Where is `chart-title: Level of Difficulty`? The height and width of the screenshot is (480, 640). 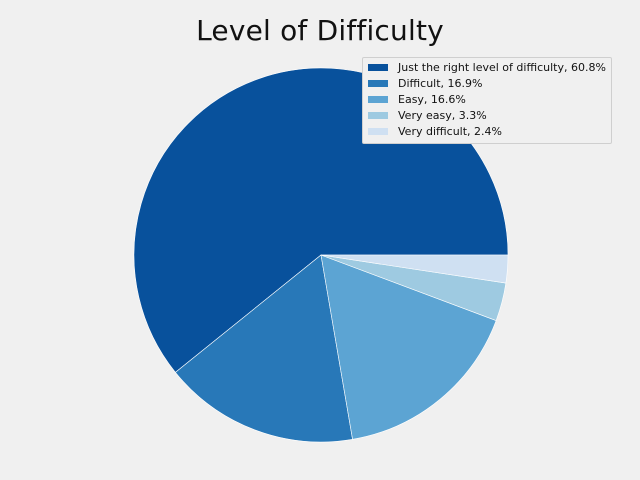 chart-title: Level of Difficulty is located at coordinates (320, 30).